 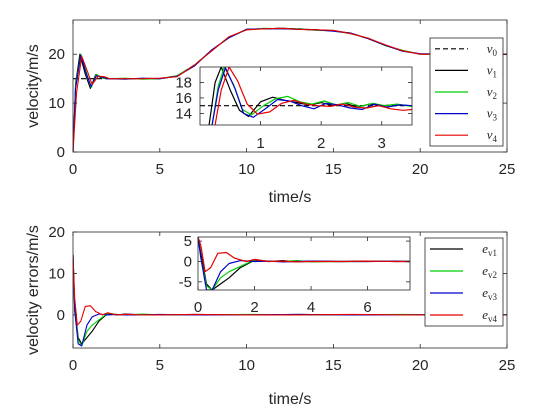 I want to click on errors-inset-xtick-label: 0, so click(x=198, y=307).